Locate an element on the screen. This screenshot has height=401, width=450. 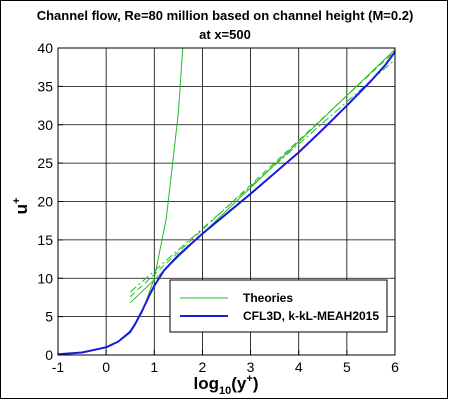
y-tick-label: 0 is located at coordinates (49, 355).